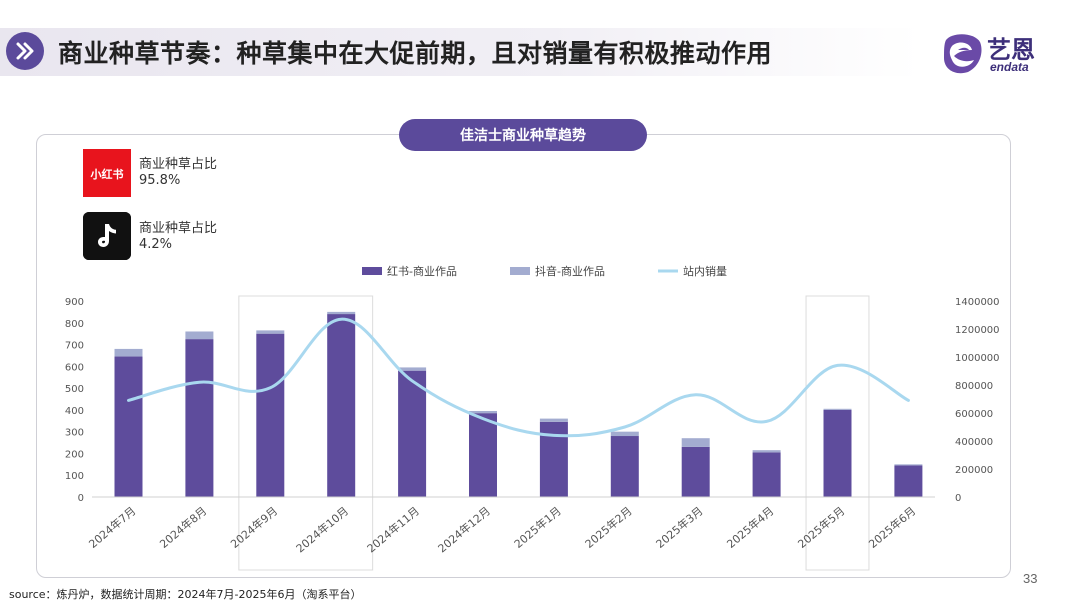 The image size is (1080, 608). Describe the element at coordinates (25, 51) in the screenshot. I see `double-chevron-right-icon` at that location.